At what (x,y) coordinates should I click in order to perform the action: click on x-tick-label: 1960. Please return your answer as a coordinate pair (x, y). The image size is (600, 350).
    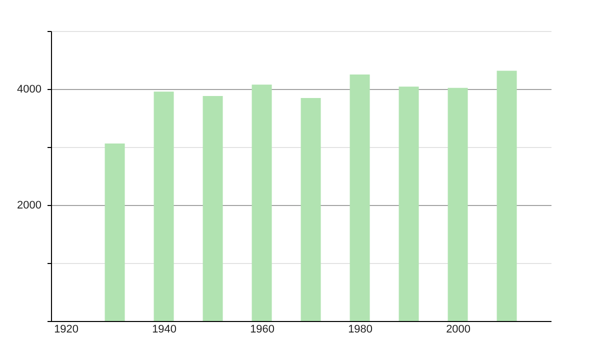
    Looking at the image, I should click on (262, 330).